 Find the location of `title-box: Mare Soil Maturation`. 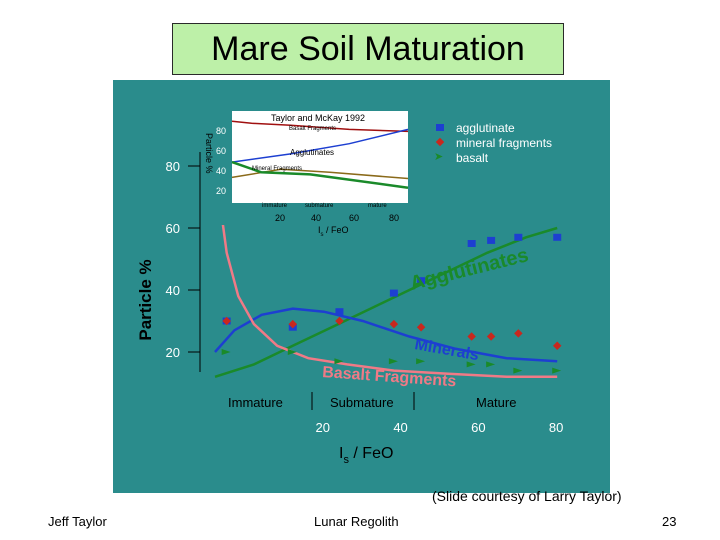

title-box: Mare Soil Maturation is located at coordinates (368, 49).